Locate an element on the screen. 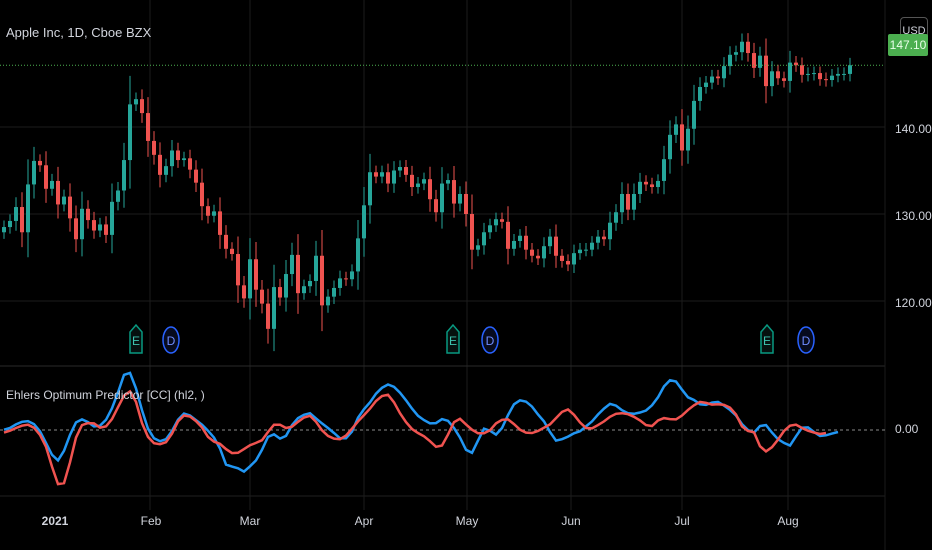 Image resolution: width=932 pixels, height=550 pixels. x-tick-label: Apr is located at coordinates (364, 521).